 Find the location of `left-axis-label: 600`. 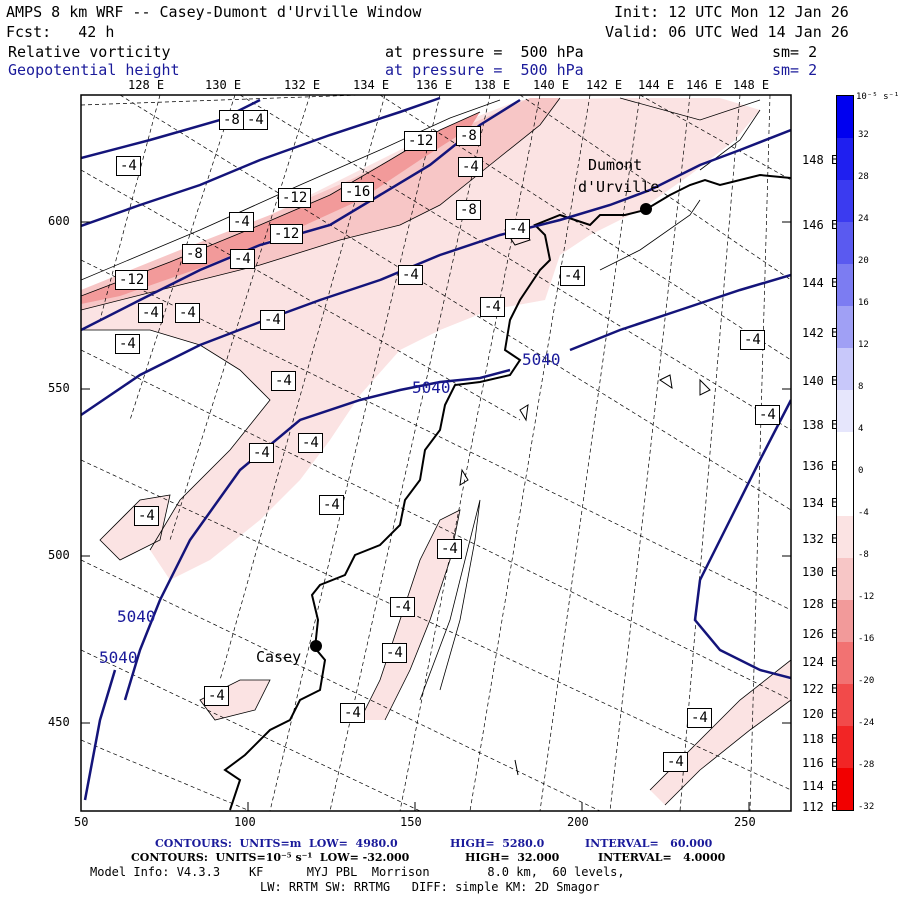

left-axis-label: 600 is located at coordinates (59, 221).